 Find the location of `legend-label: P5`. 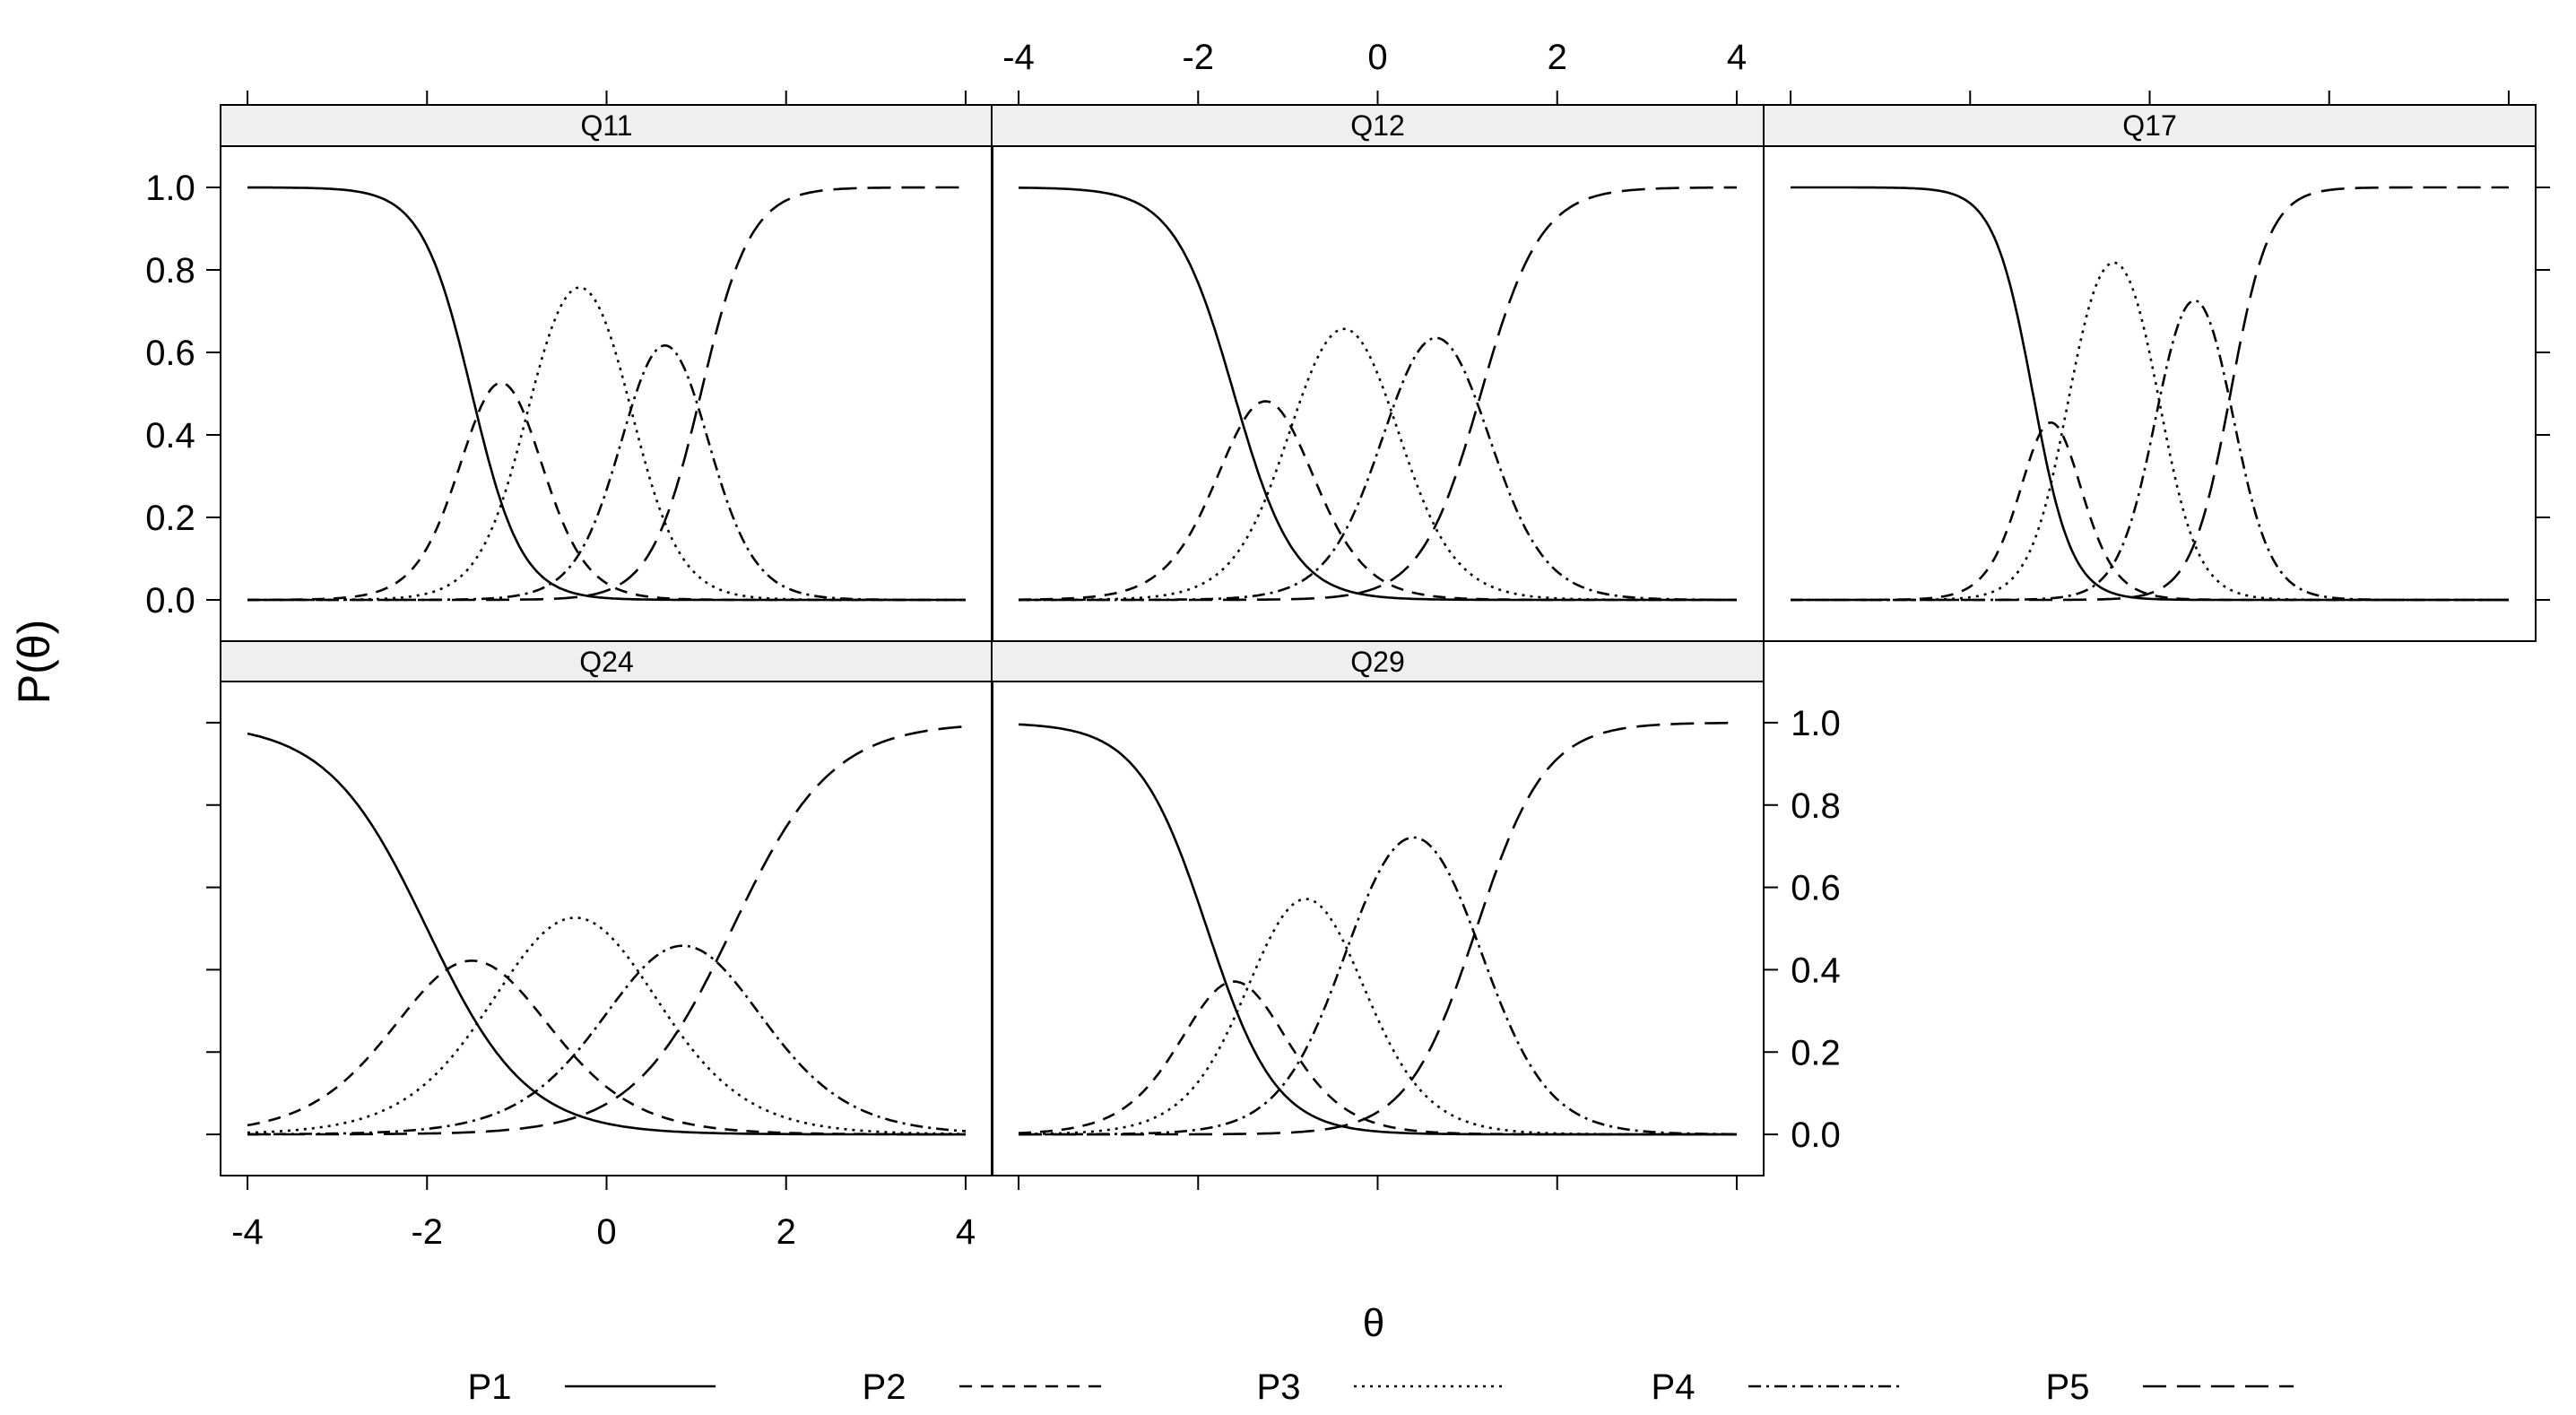

legend-label: P5 is located at coordinates (2068, 1387).